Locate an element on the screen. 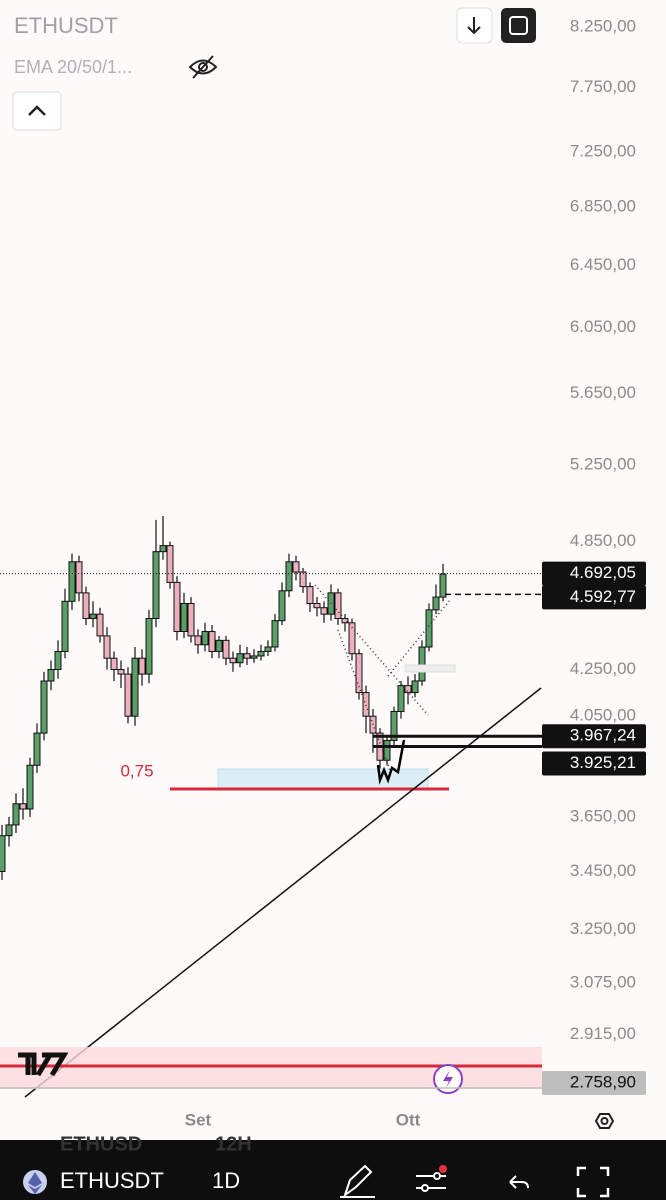  frame-icon is located at coordinates (518, 25).